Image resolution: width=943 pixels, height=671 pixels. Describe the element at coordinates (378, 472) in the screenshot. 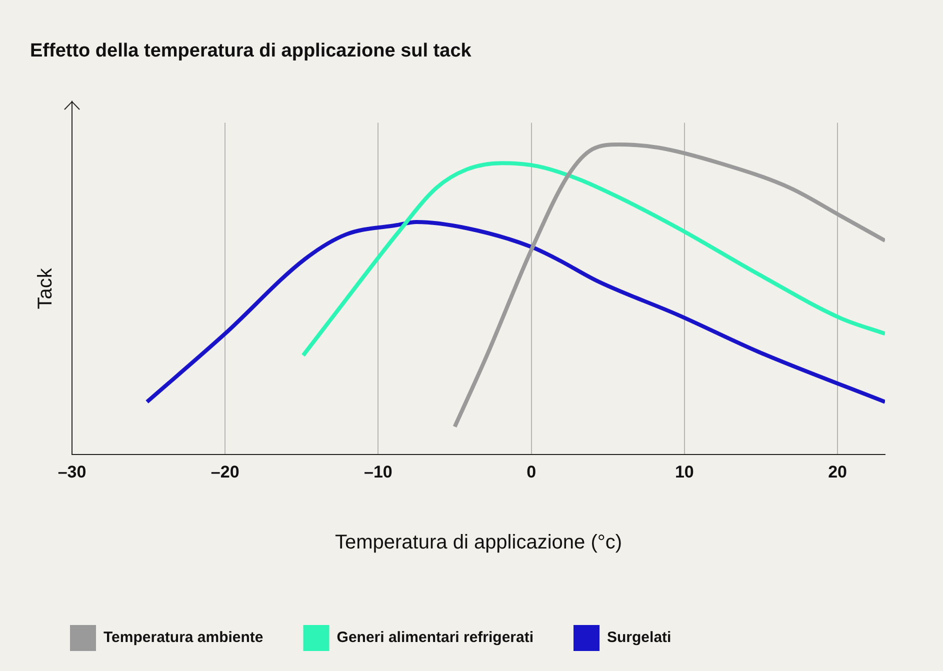

I see `x-tick-label: –10` at that location.